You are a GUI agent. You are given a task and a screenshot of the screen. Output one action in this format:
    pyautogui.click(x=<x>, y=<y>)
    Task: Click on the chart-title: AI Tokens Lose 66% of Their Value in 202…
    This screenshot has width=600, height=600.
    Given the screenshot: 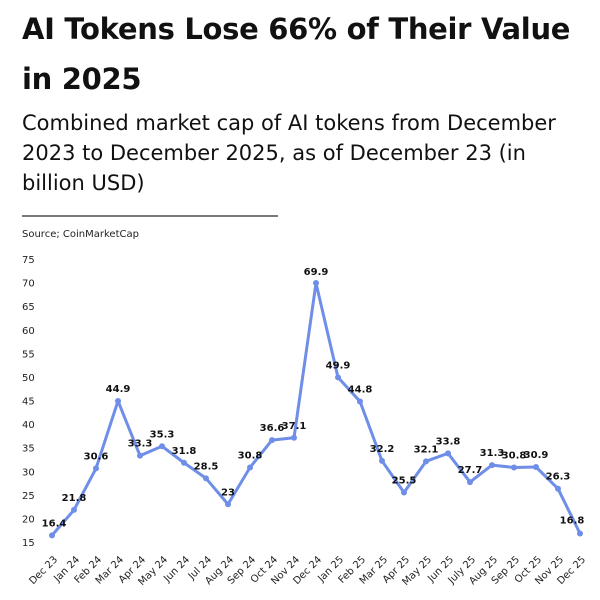 What is the action you would take?
    pyautogui.click(x=296, y=54)
    